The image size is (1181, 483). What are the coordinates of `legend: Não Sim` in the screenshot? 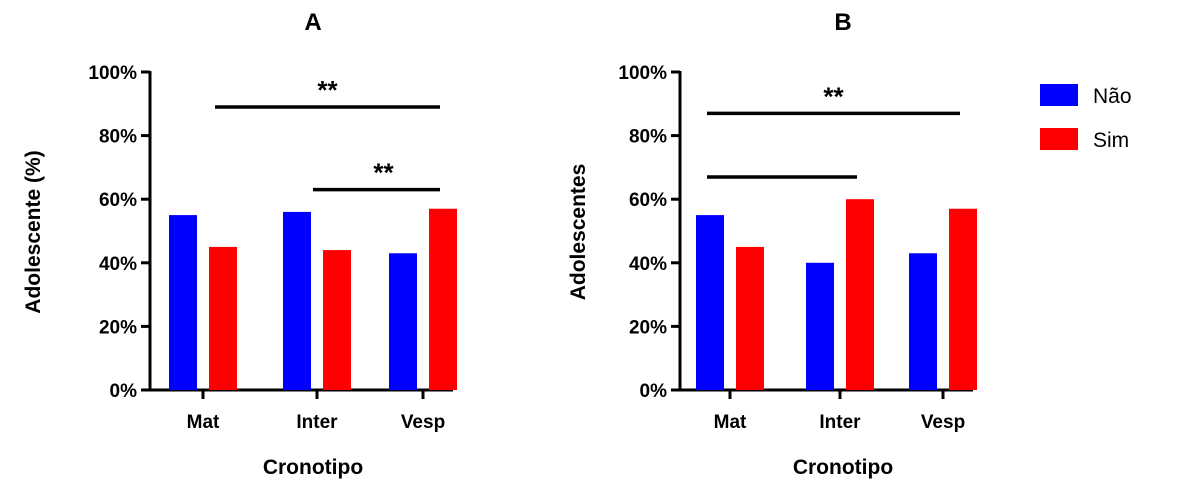 It's located at (1086, 118).